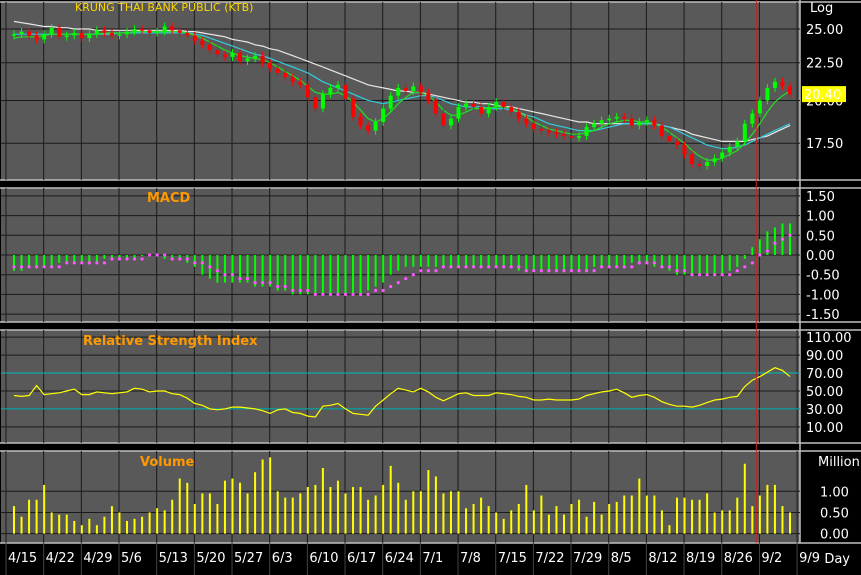 The height and width of the screenshot is (575, 861). Describe the element at coordinates (820, 256) in the screenshot. I see `macd-tick-label: 0.00` at that location.